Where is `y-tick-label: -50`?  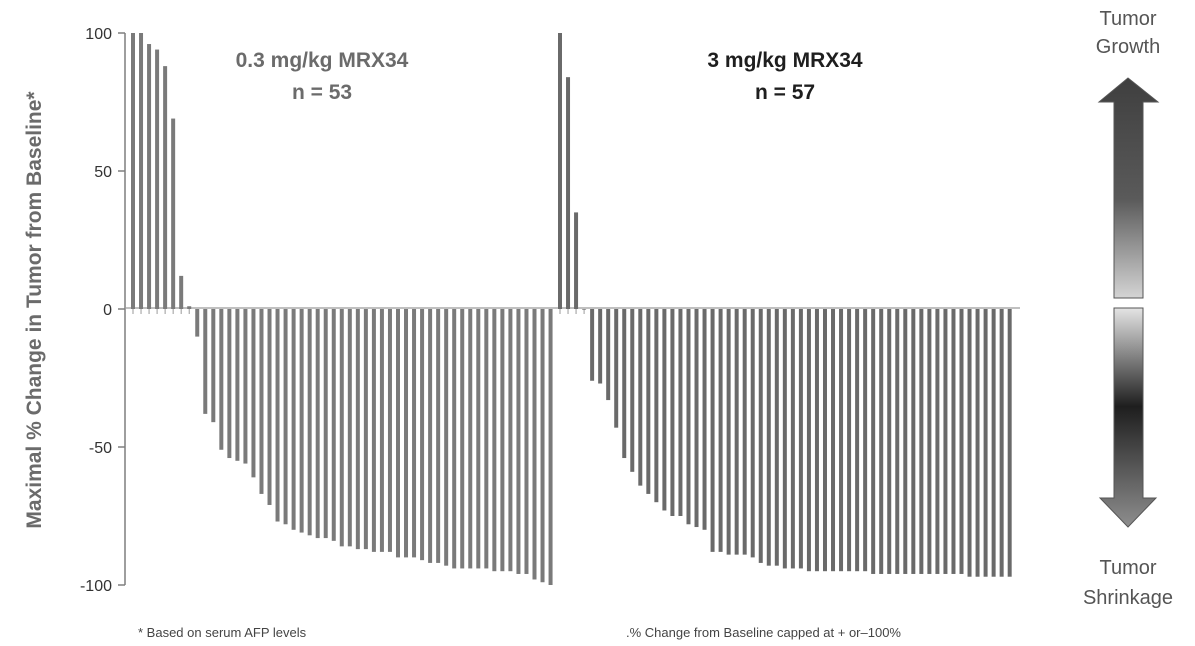 y-tick-label: -50 is located at coordinates (100, 448).